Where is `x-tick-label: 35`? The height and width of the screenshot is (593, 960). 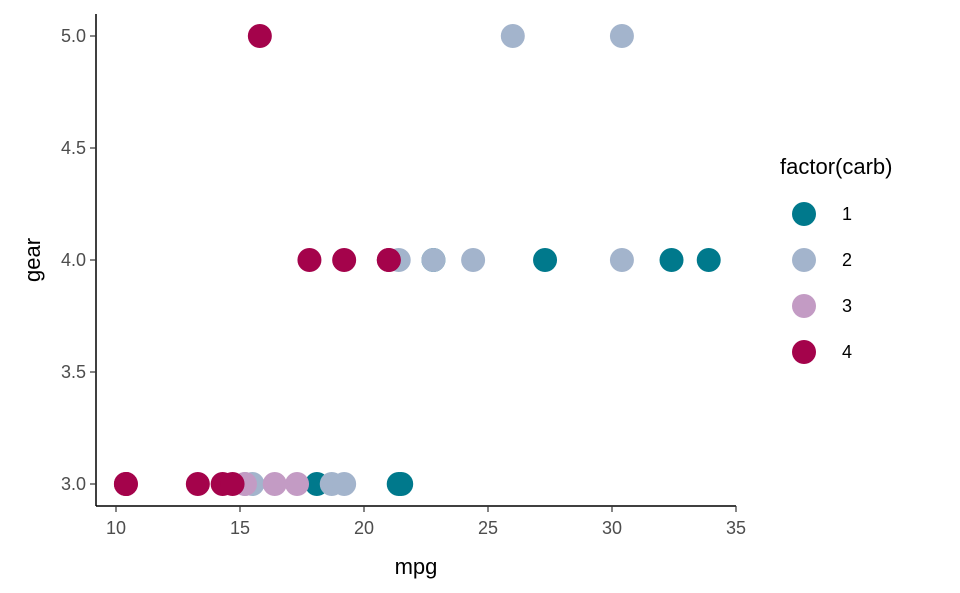
x-tick-label: 35 is located at coordinates (736, 528).